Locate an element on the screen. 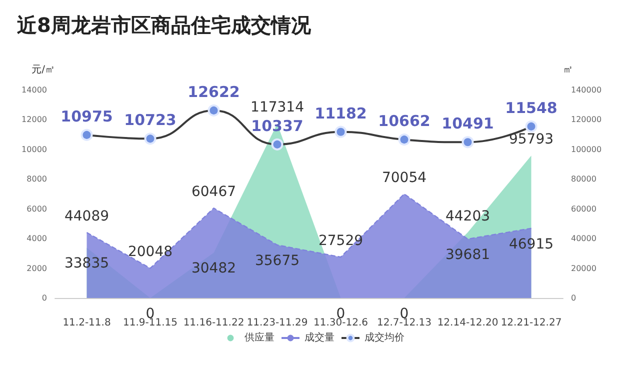  x-tick-label: 12.7-12.13 is located at coordinates (404, 323).